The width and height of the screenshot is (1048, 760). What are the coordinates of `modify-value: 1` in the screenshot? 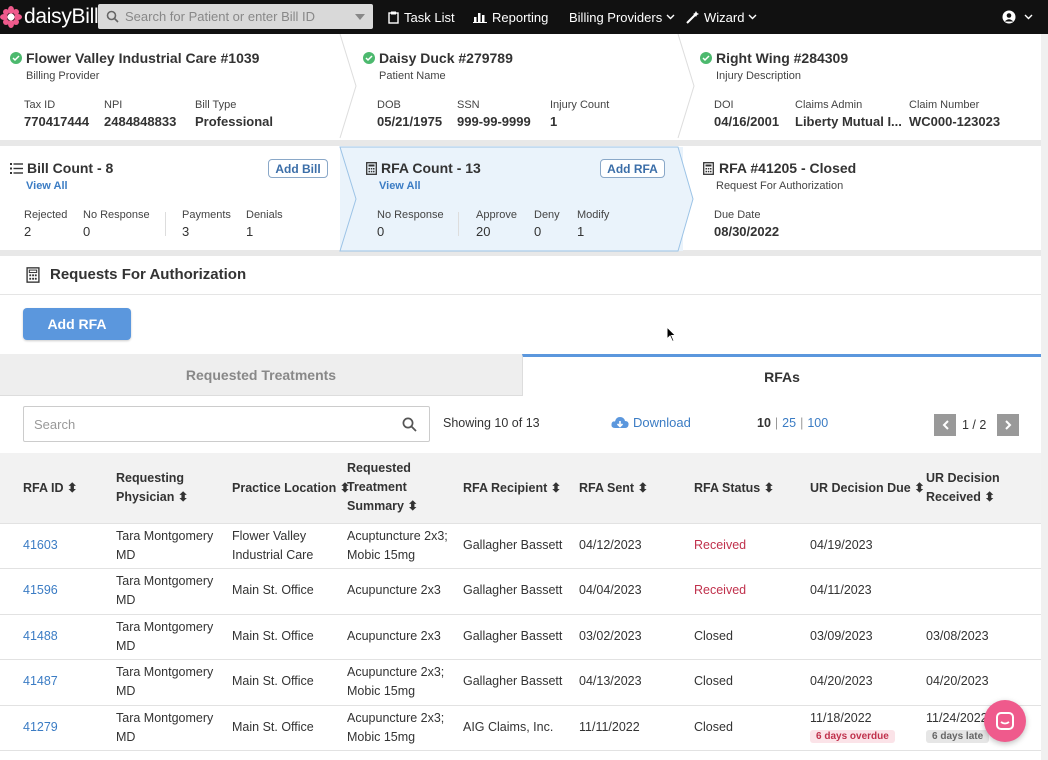 It's located at (581, 231).